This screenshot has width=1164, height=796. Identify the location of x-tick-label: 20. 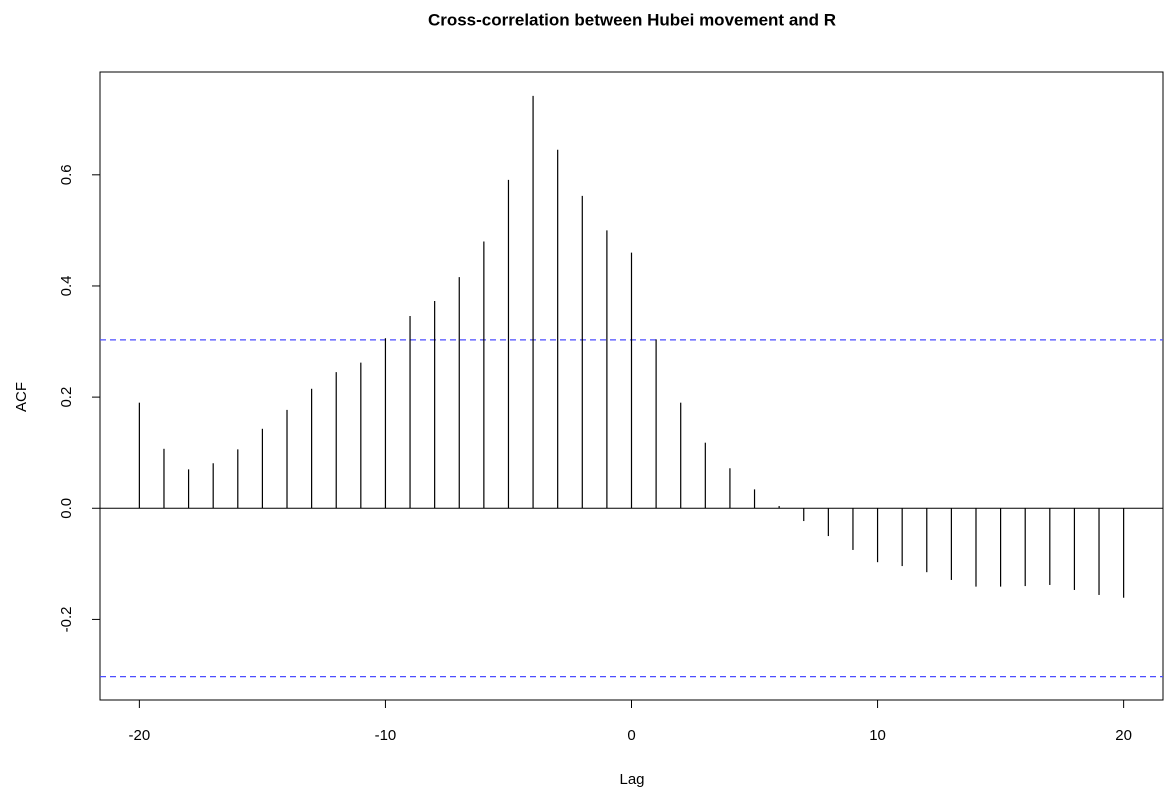
(1123, 735).